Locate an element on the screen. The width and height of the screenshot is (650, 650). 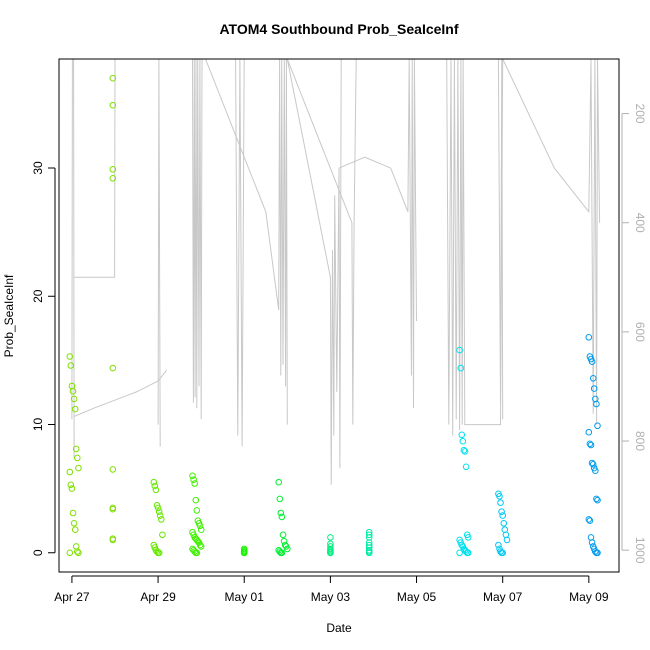
right-tick-label: 200 is located at coordinates (640, 114).